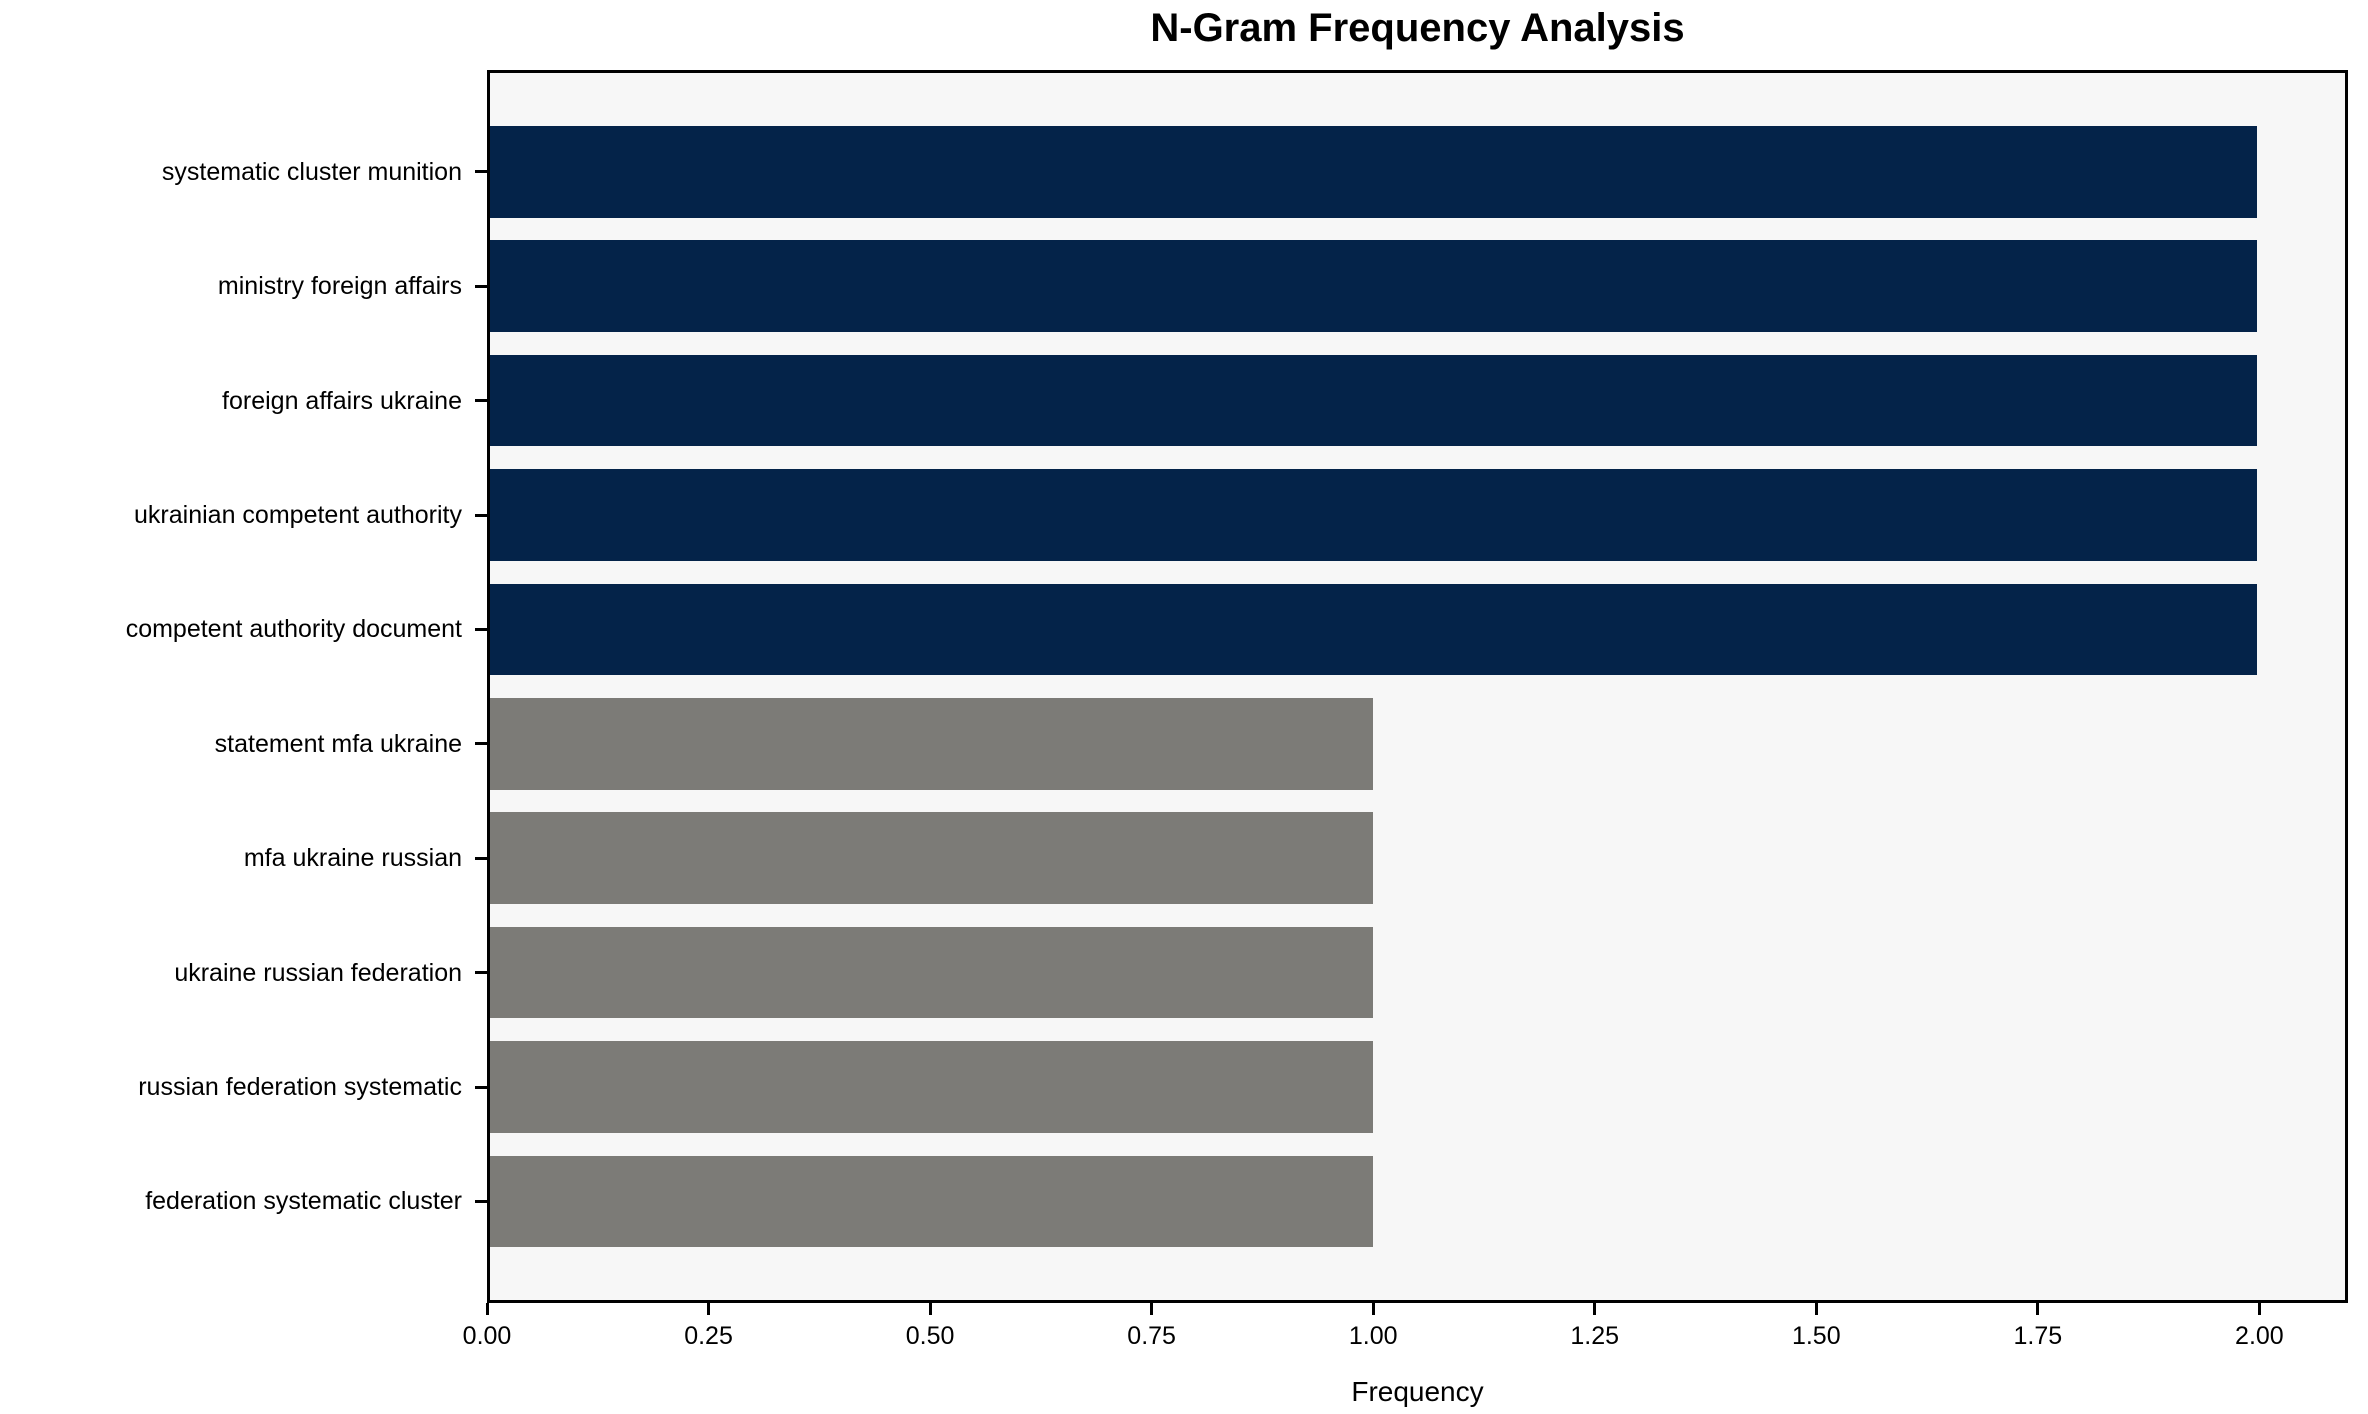 This screenshot has height=1414, width=2368. I want to click on x-tick-label: 0.50, so click(930, 1336).